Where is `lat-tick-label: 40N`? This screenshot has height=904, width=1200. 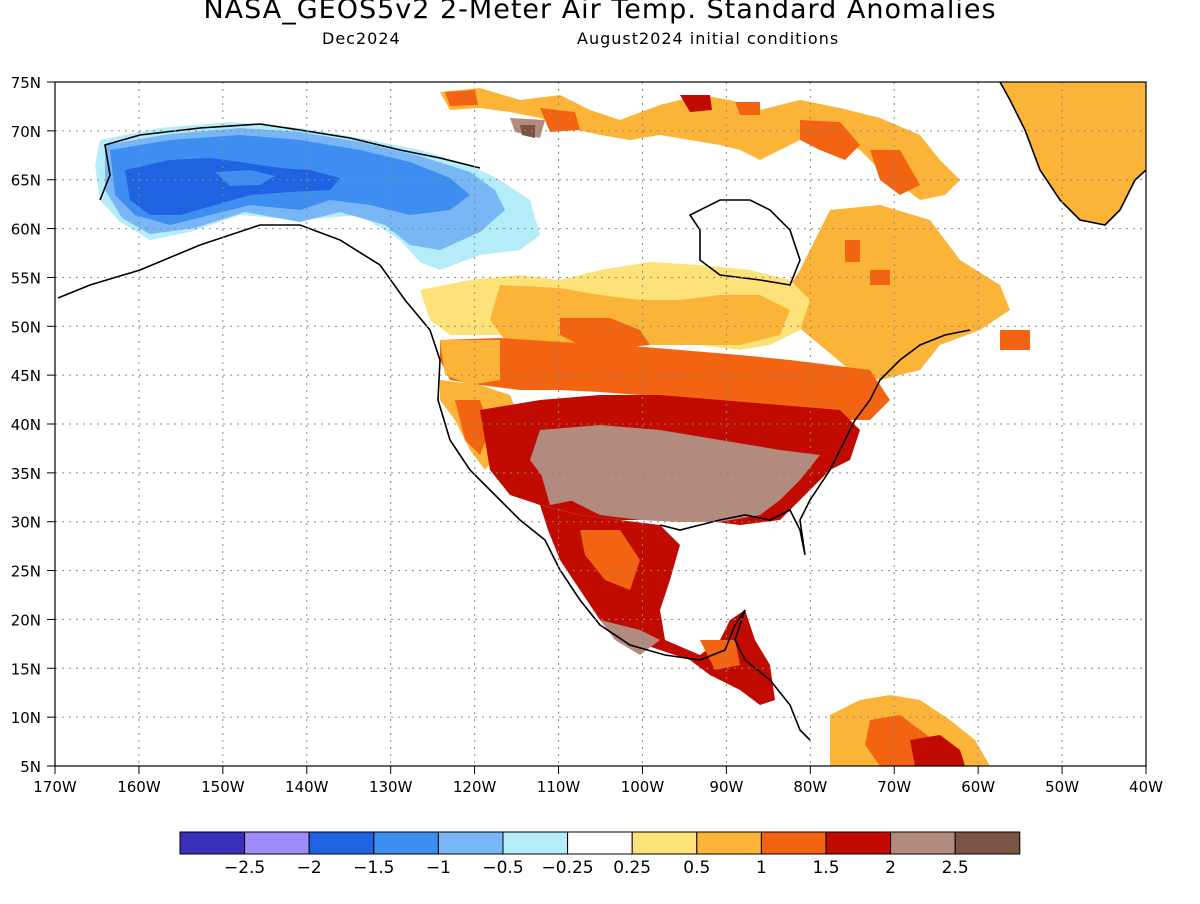 lat-tick-label: 40N is located at coordinates (26, 425).